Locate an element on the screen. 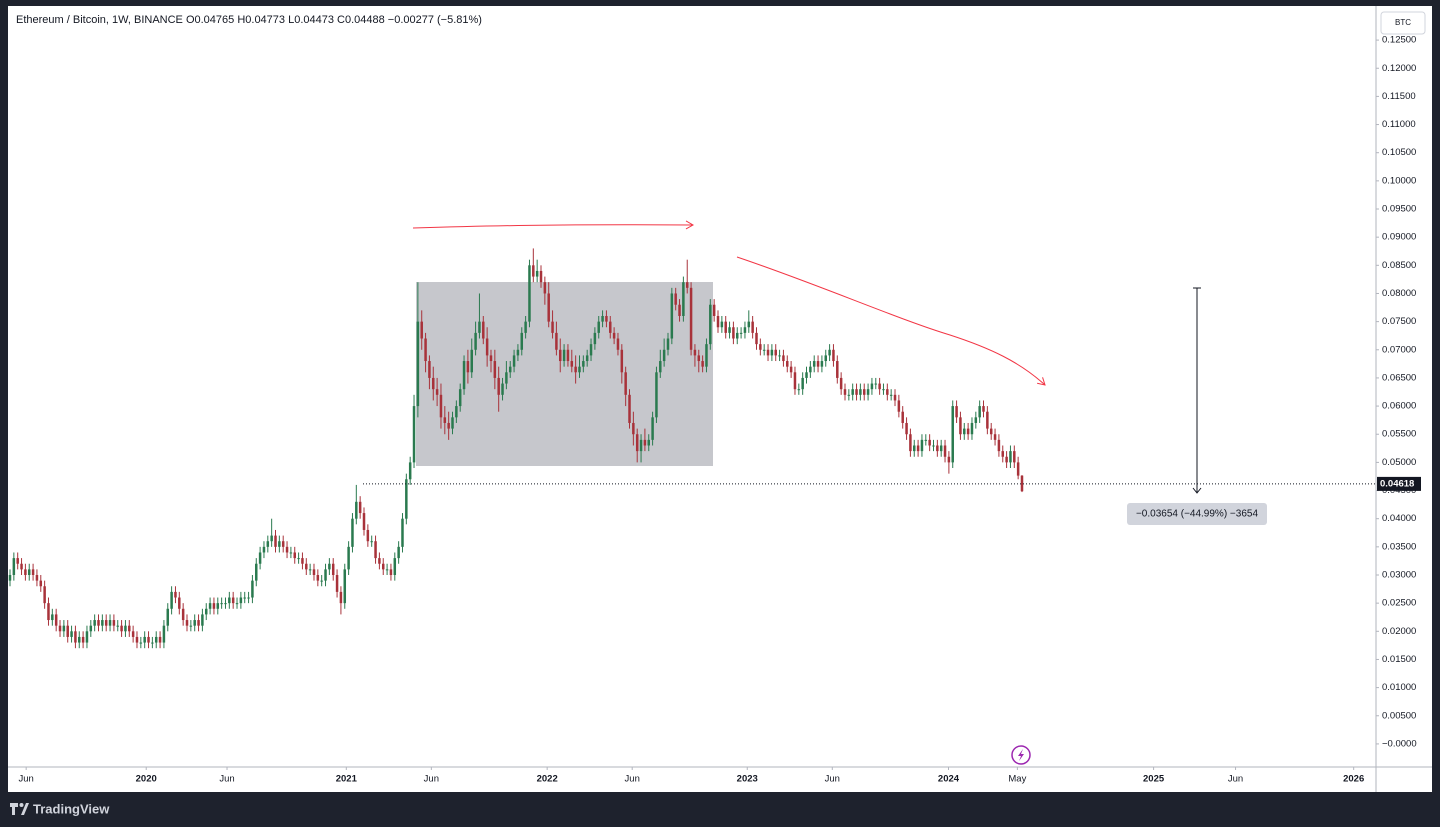 This screenshot has height=827, width=1440. y-tick-label: 0.09000 is located at coordinates (1399, 237).